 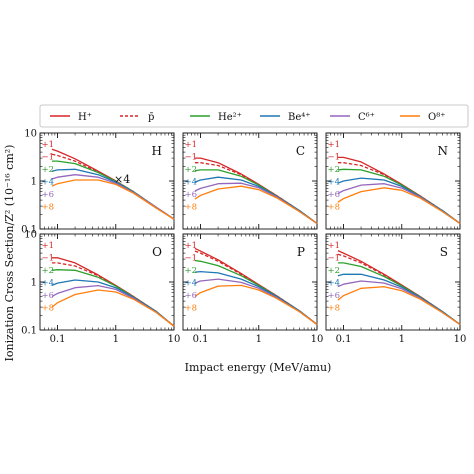 I want to click on panel-title: O, so click(x=157, y=252).